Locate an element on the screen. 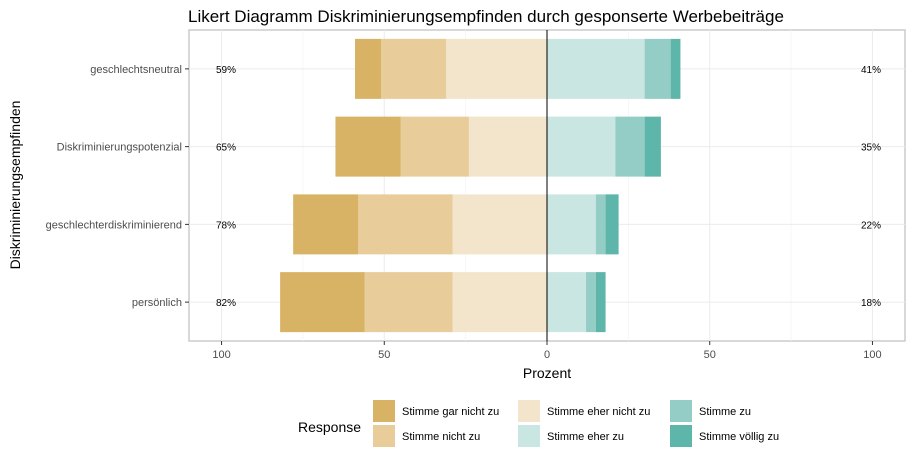  left-percent-label: 59% is located at coordinates (226, 70).